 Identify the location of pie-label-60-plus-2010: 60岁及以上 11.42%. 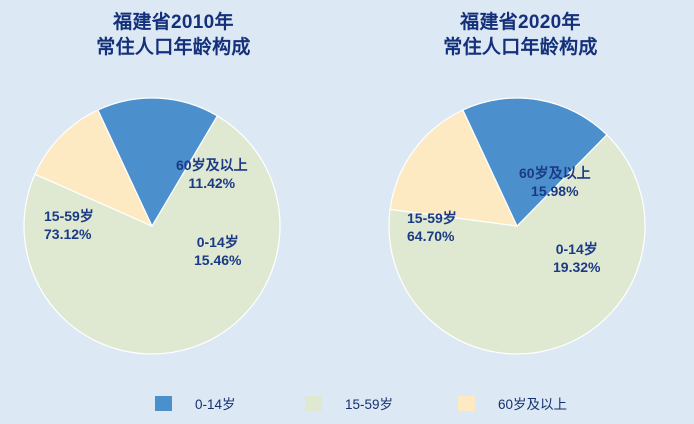
(212, 174).